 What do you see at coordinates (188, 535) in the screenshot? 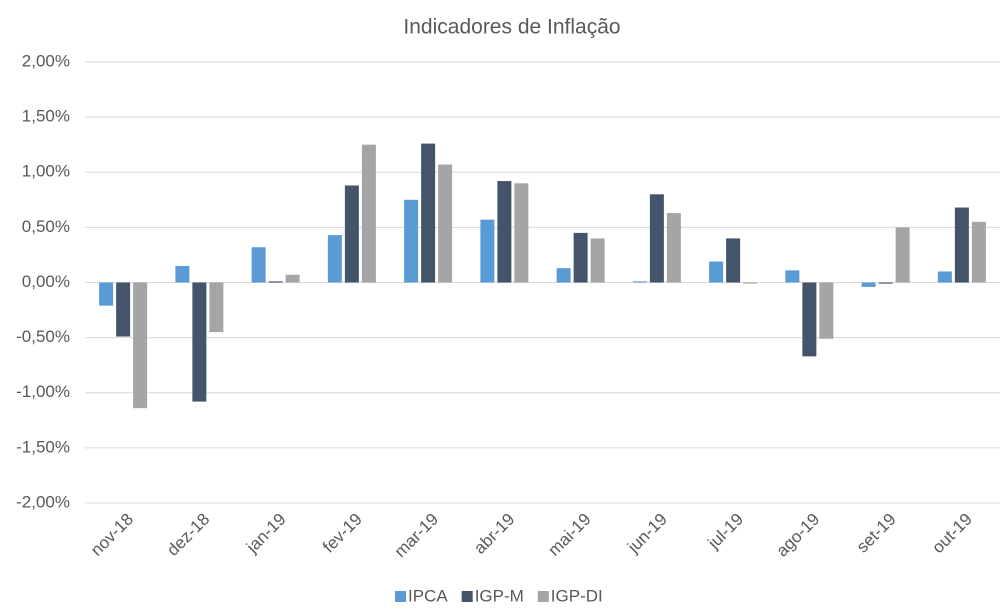
I see `x-tick-label: dez-18` at bounding box center [188, 535].